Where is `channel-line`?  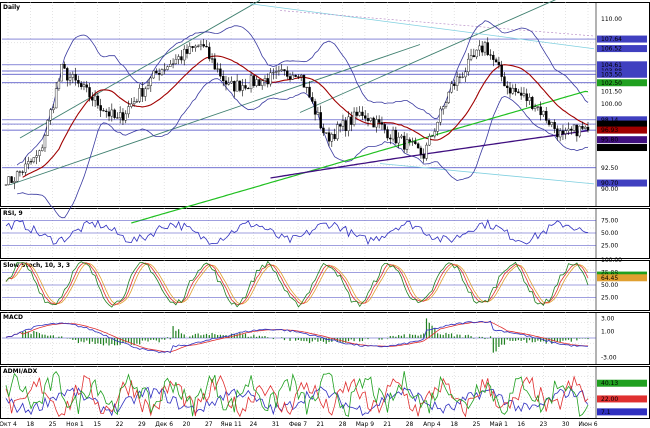
channel-line is located at coordinates (428, 56).